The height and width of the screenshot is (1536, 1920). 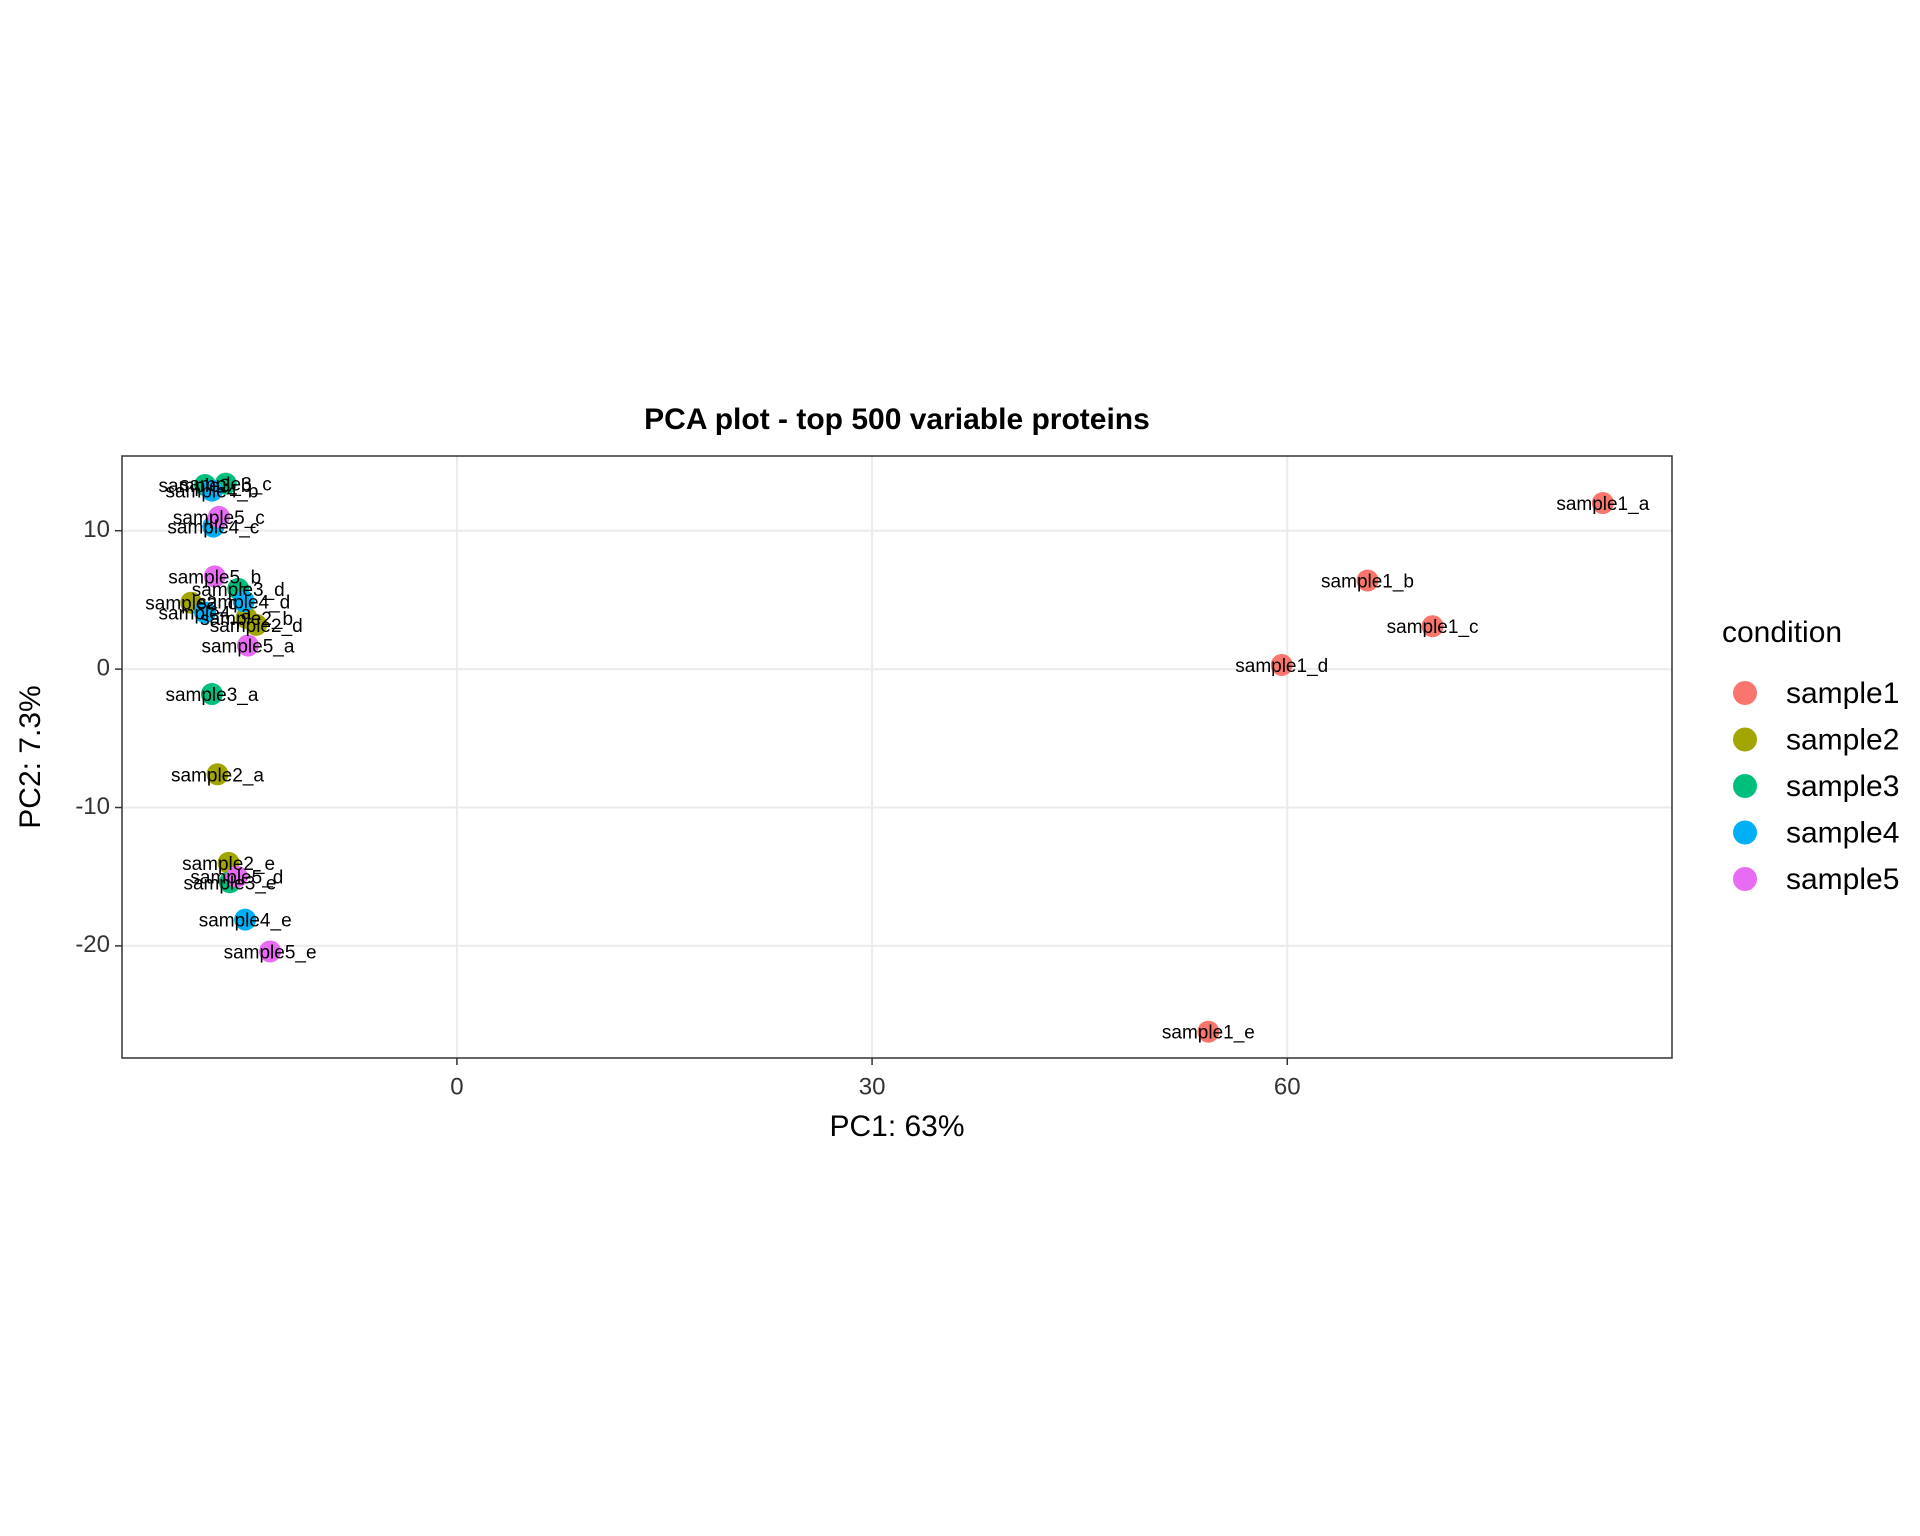 What do you see at coordinates (191, 604) in the screenshot?
I see `point-label: sample2_c` at bounding box center [191, 604].